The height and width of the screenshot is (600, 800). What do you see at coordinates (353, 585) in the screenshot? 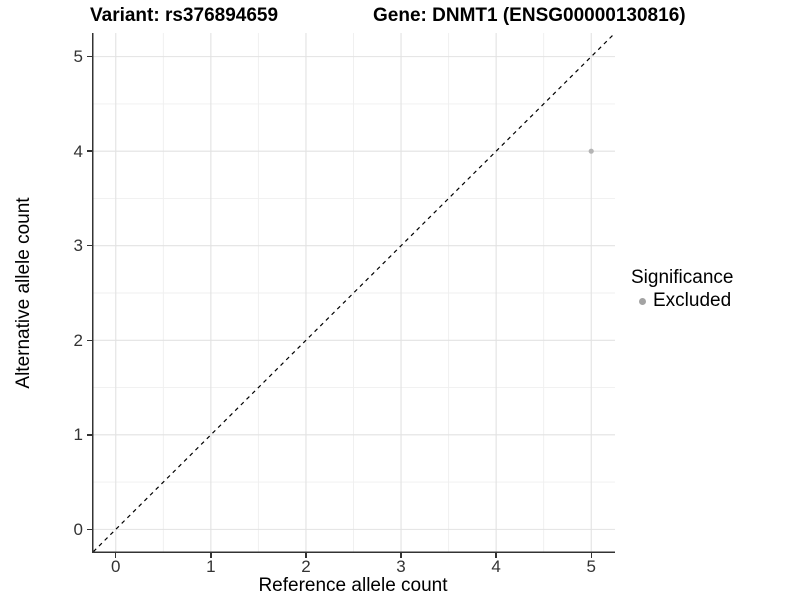
I see `x-axis-title: Reference allele count` at bounding box center [353, 585].